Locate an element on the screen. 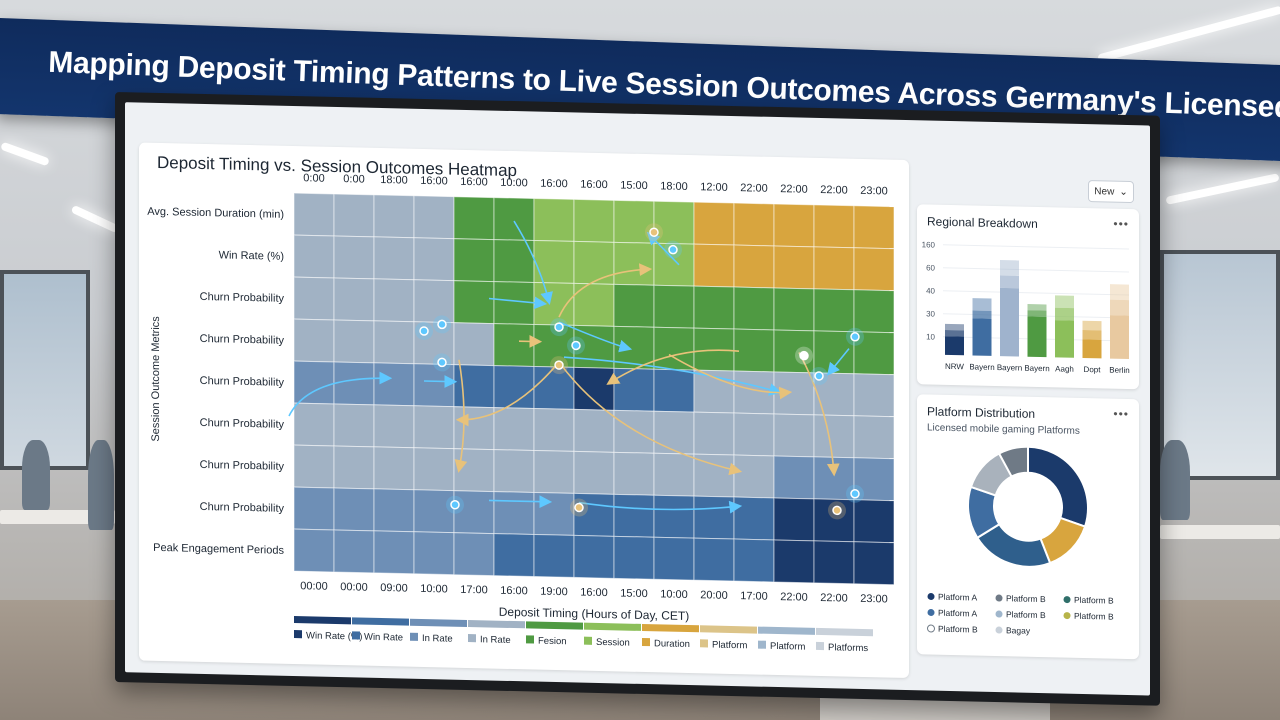 This screenshot has width=1280, height=720. y-tick-label: 60 is located at coordinates (930, 267).